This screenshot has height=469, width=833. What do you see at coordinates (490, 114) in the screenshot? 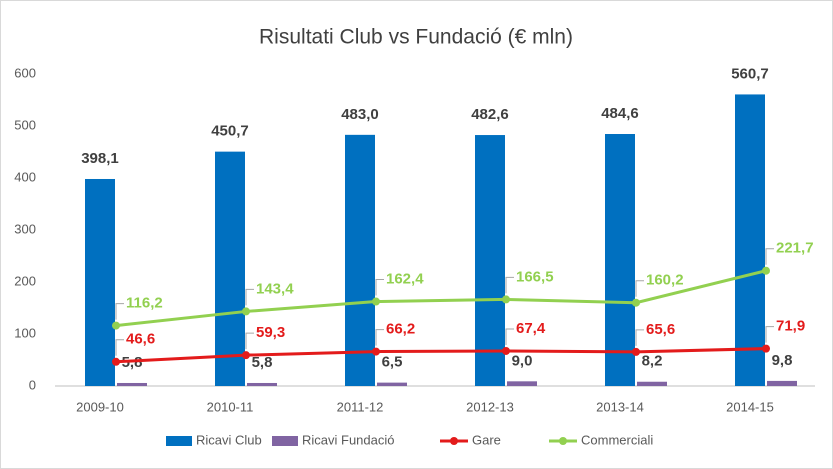
I see `data-label: 482,6` at bounding box center [490, 114].